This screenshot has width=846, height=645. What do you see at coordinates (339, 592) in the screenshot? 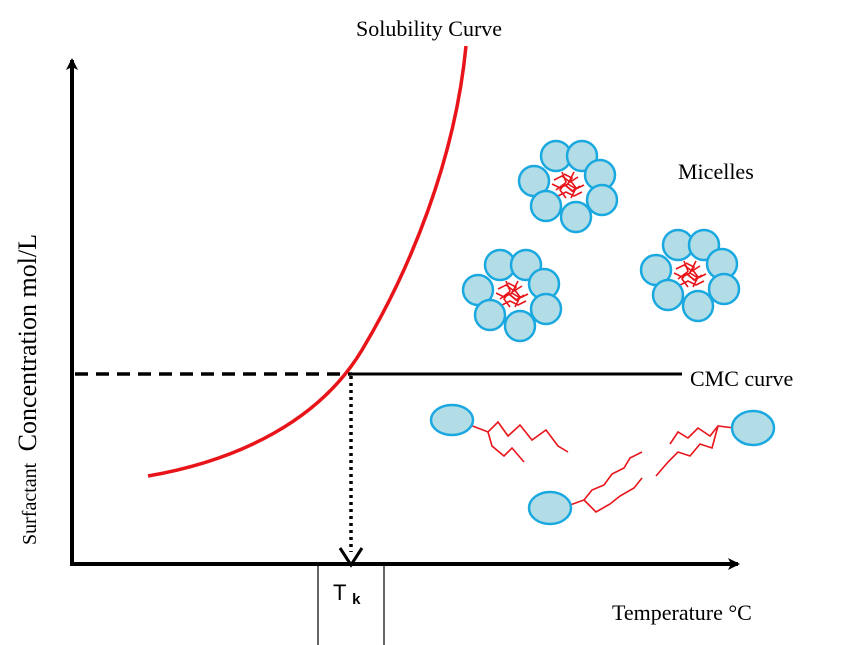
I see `krafft-temperature-main: T` at bounding box center [339, 592].